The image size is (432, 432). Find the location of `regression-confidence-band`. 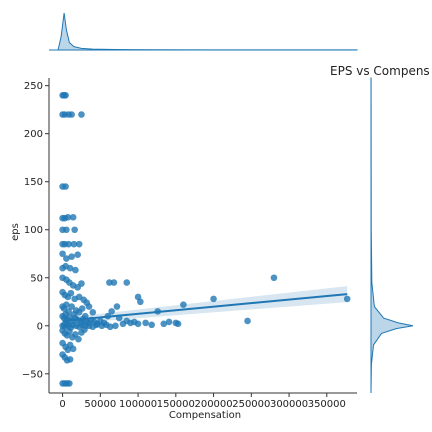

regression-confidence-band is located at coordinates (205, 305).